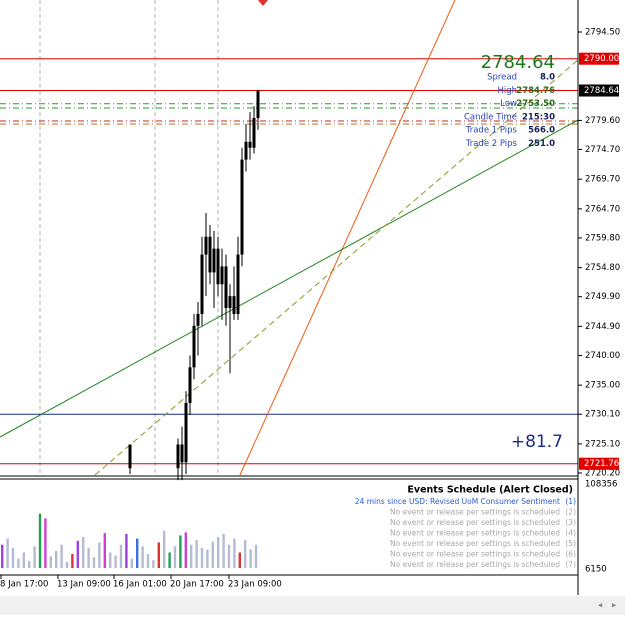 This screenshot has height=619, width=625. Describe the element at coordinates (602, 268) in the screenshot. I see `y-tick-label: 2754.80` at that location.